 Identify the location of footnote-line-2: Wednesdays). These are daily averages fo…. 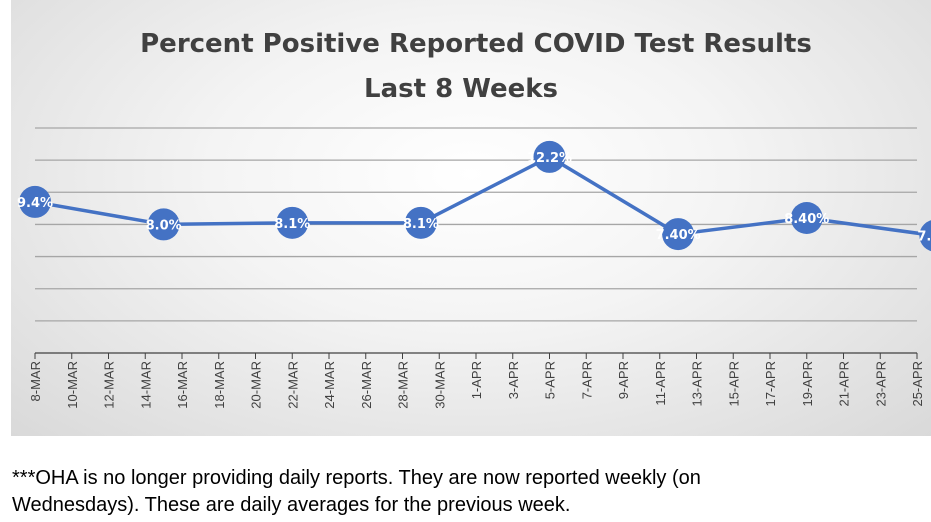
(291, 505).